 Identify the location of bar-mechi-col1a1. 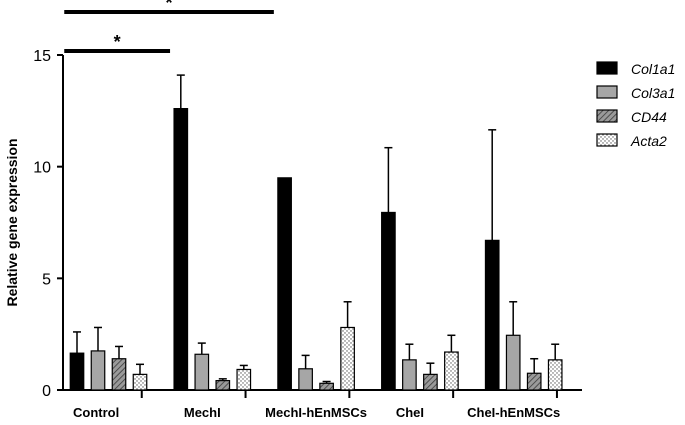
(181, 249).